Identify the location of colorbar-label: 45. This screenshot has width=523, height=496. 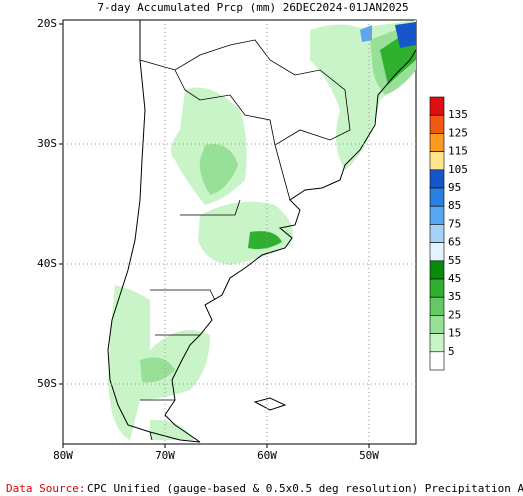
(454, 278).